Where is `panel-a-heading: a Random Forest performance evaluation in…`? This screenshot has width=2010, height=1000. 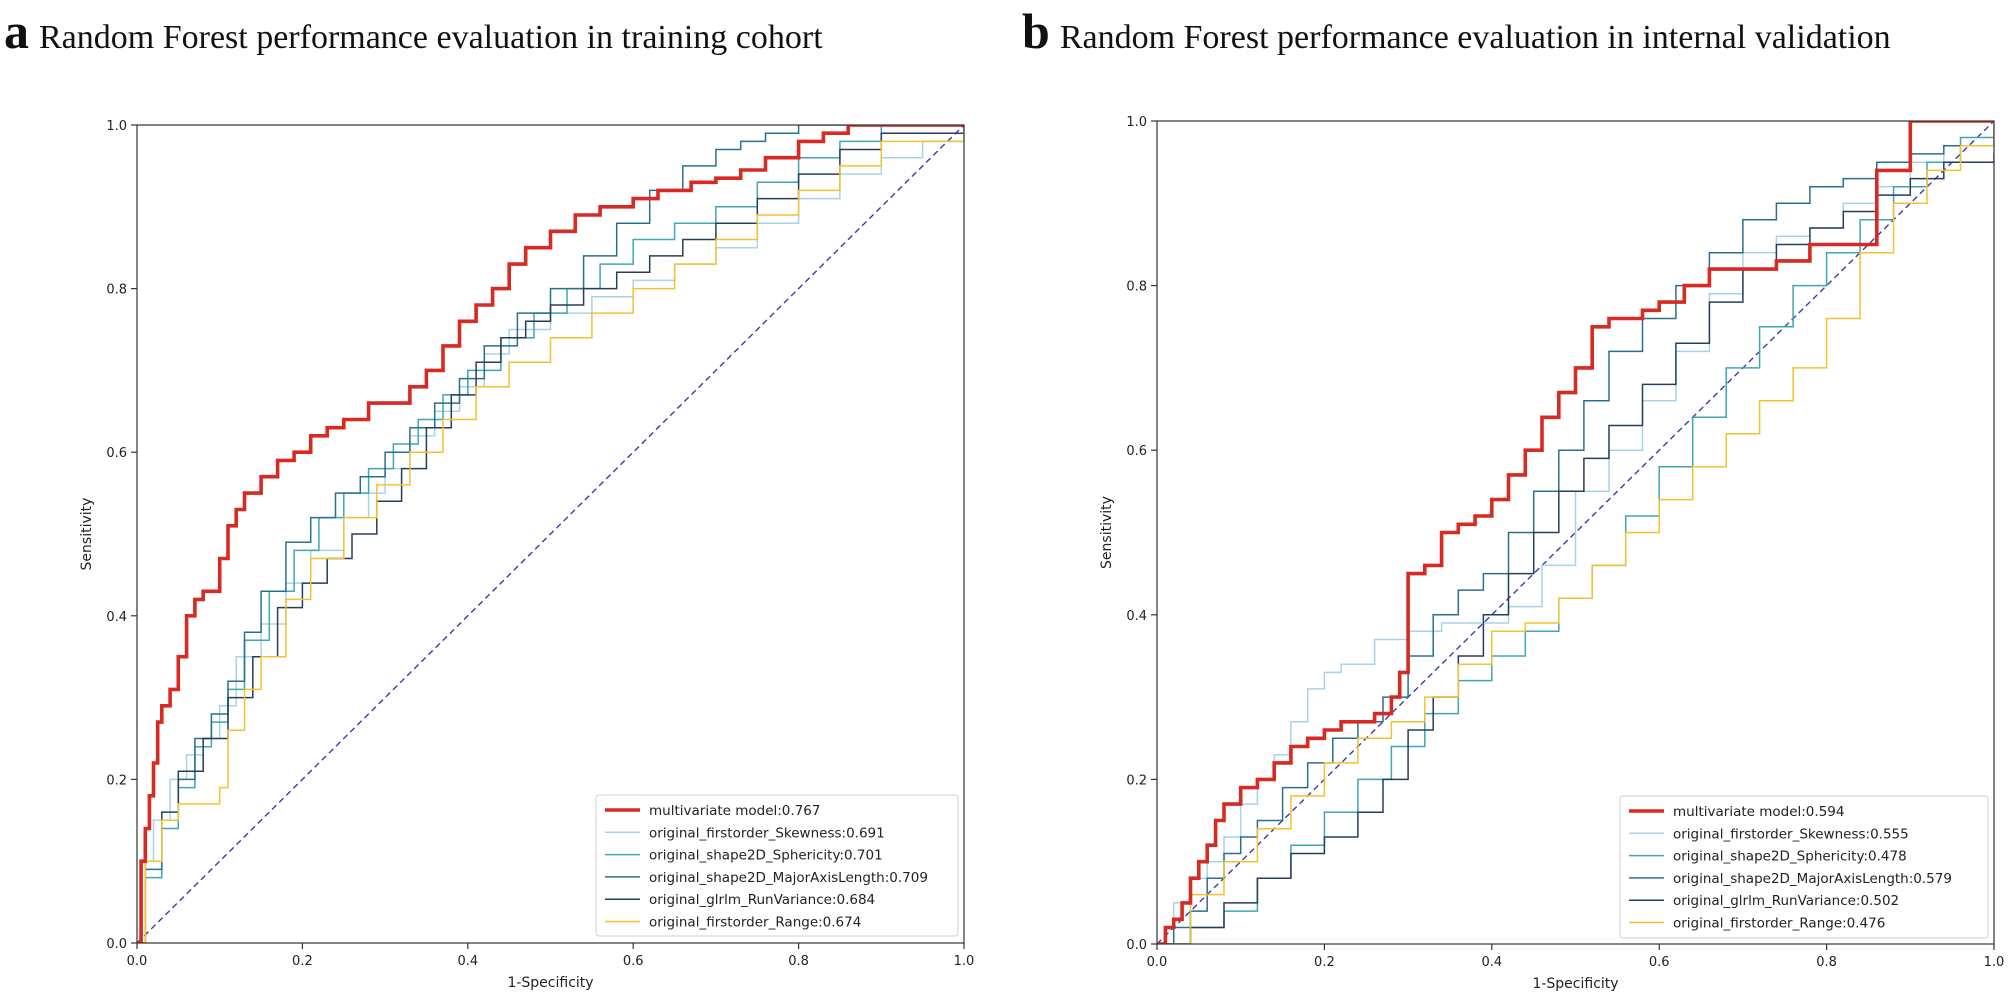
panel-a-heading: a Random Forest performance evaluation in… is located at coordinates (413, 31).